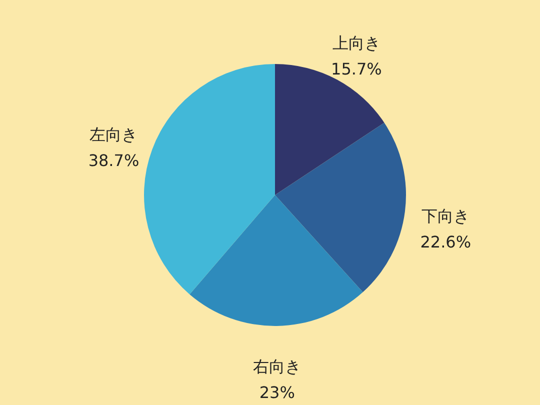 The image size is (540, 405). I want to click on data-label: 15.7%, so click(356, 69).